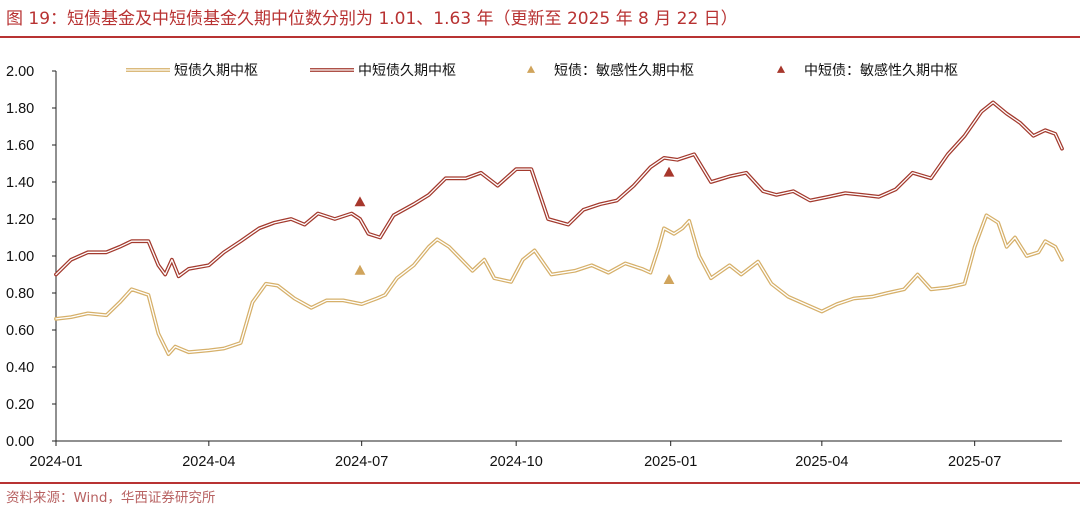 The height and width of the screenshot is (507, 1080). Describe the element at coordinates (111, 498) in the screenshot. I see `source-note: 资料来源：Wind，华西证券研究所` at that location.